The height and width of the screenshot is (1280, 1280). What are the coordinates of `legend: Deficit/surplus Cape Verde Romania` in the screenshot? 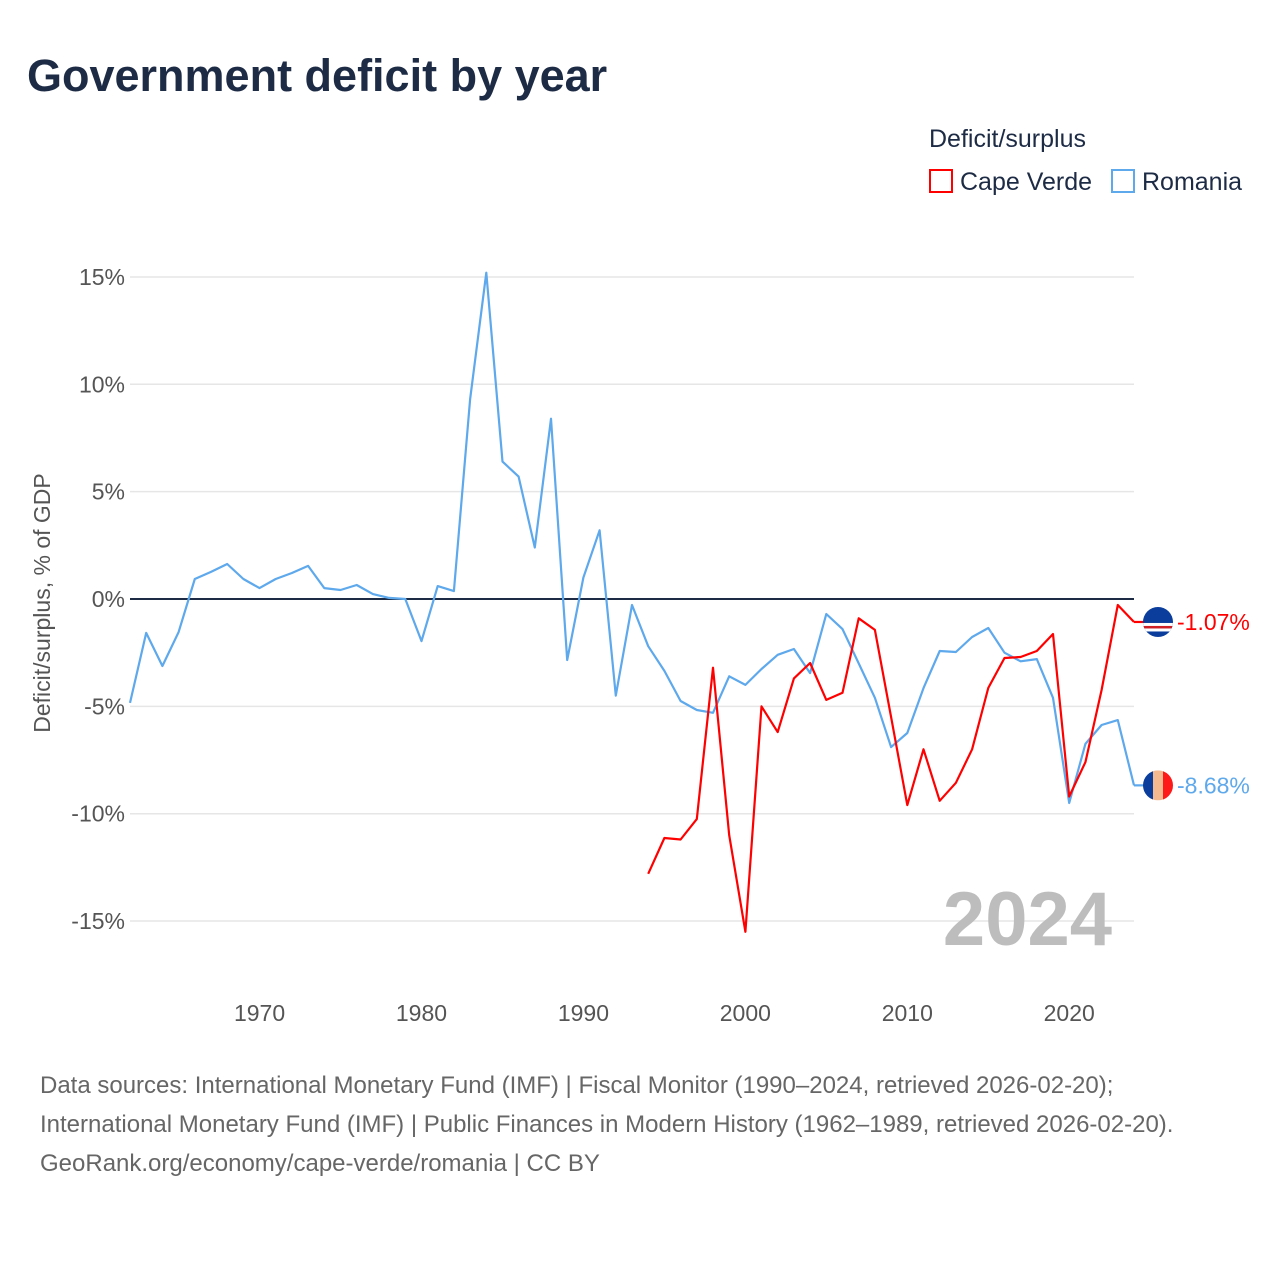 It's located at (1085, 160).